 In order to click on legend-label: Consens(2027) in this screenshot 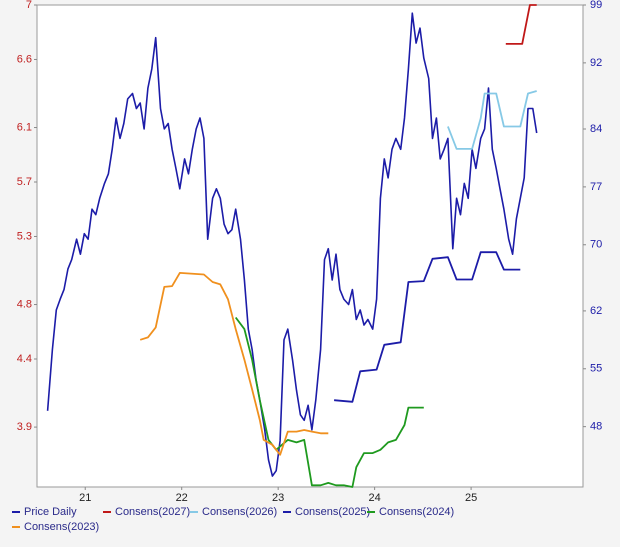, I will do `click(152, 512)`.